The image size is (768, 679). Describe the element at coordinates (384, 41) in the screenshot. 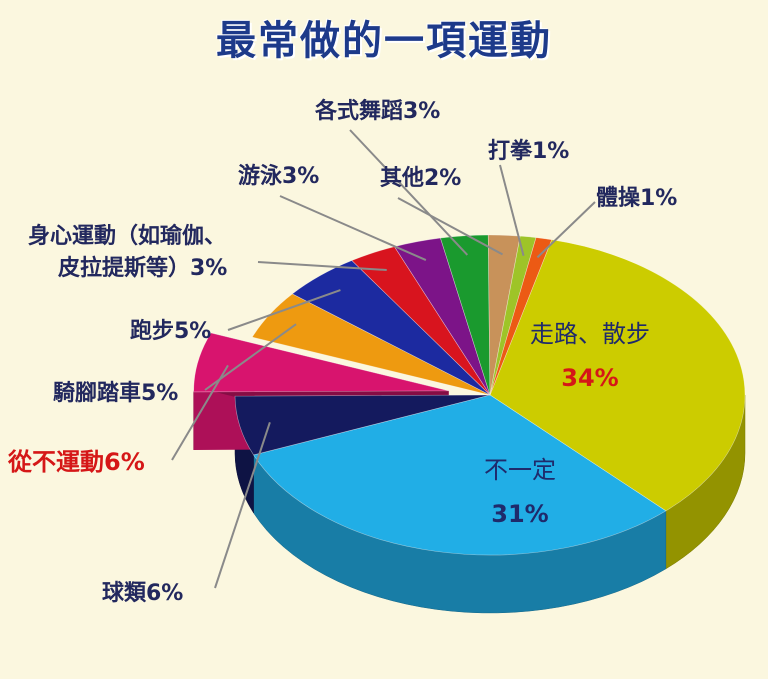

I see `chart-title: 最常做的一項運動` at that location.